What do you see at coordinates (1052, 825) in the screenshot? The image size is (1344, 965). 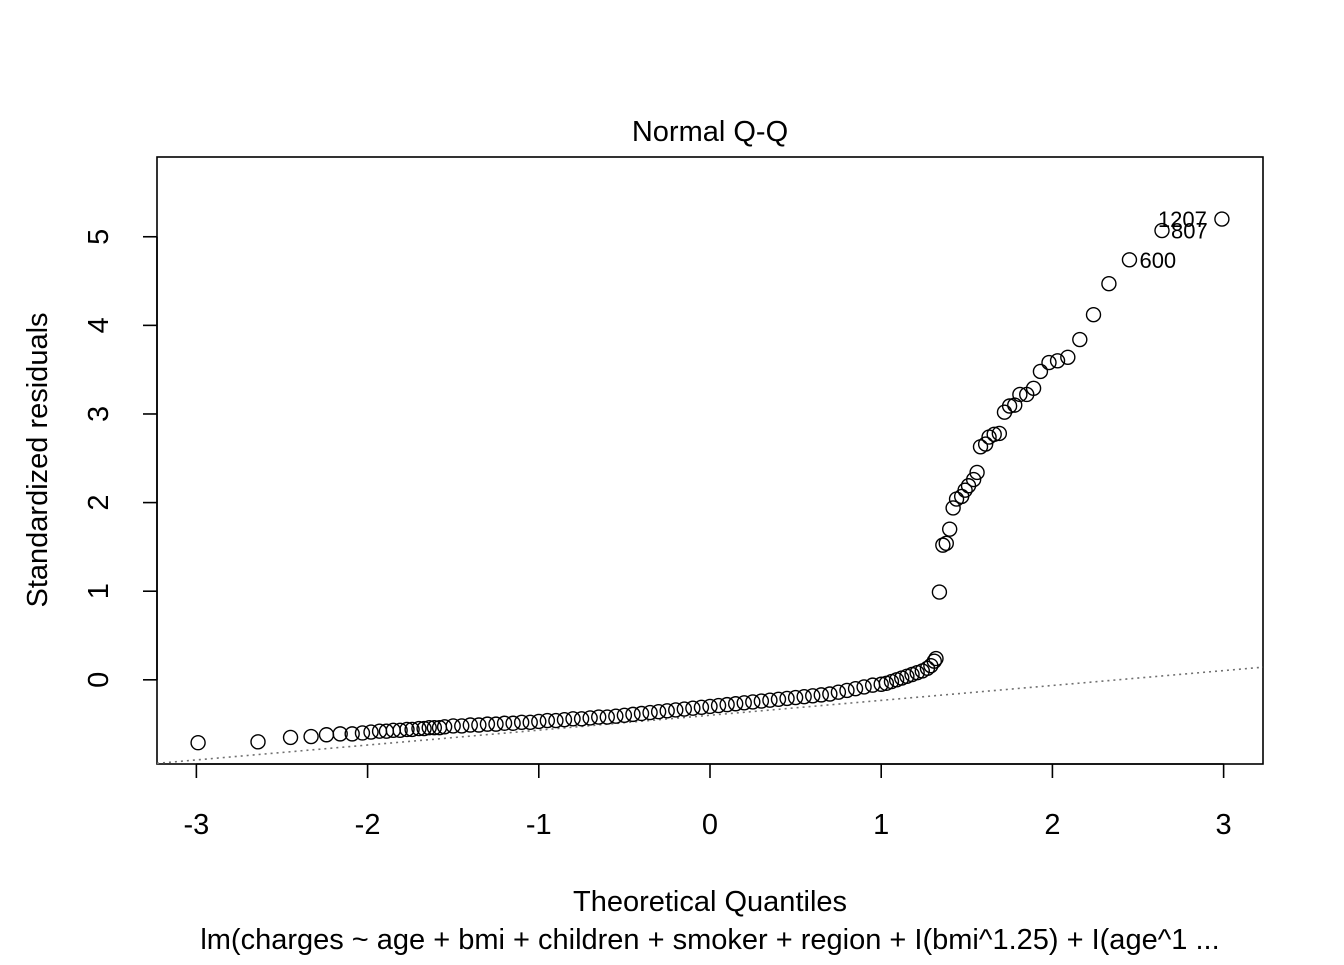 I see `x-tick-label: 2` at bounding box center [1052, 825].